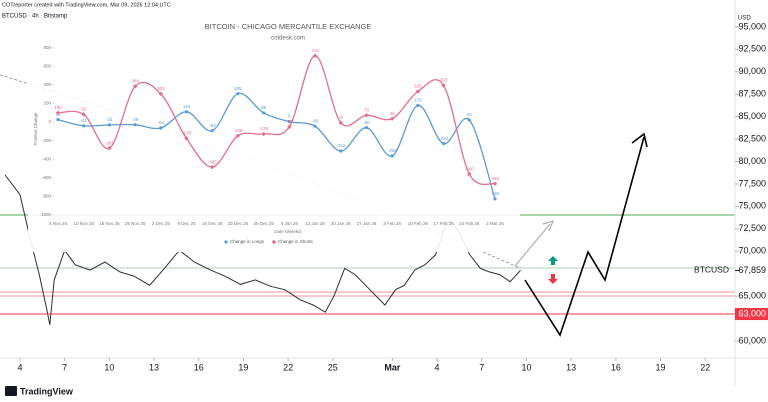 This screenshot has height=402, width=768. I want to click on inset-data-label: -51, so click(289, 121).